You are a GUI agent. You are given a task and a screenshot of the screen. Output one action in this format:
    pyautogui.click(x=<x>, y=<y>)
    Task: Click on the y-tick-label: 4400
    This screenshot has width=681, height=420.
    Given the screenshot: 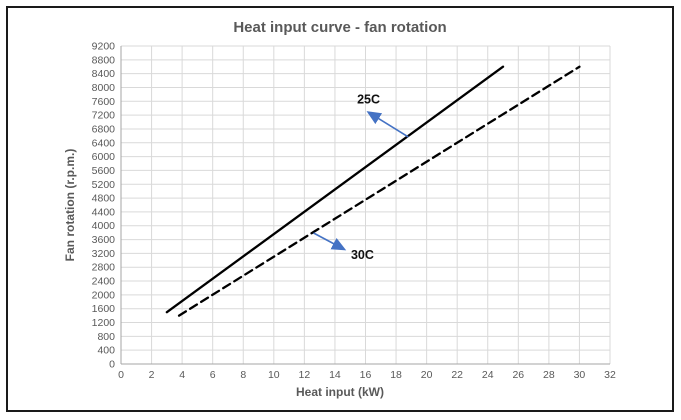 What is the action you would take?
    pyautogui.click(x=104, y=212)
    